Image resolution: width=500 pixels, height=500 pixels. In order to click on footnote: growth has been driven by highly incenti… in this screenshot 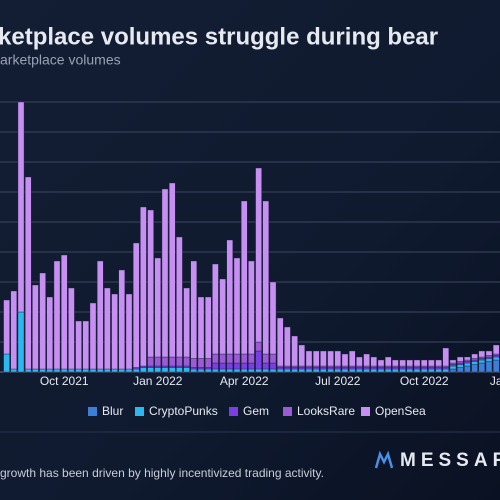, I will do `click(162, 473)`.